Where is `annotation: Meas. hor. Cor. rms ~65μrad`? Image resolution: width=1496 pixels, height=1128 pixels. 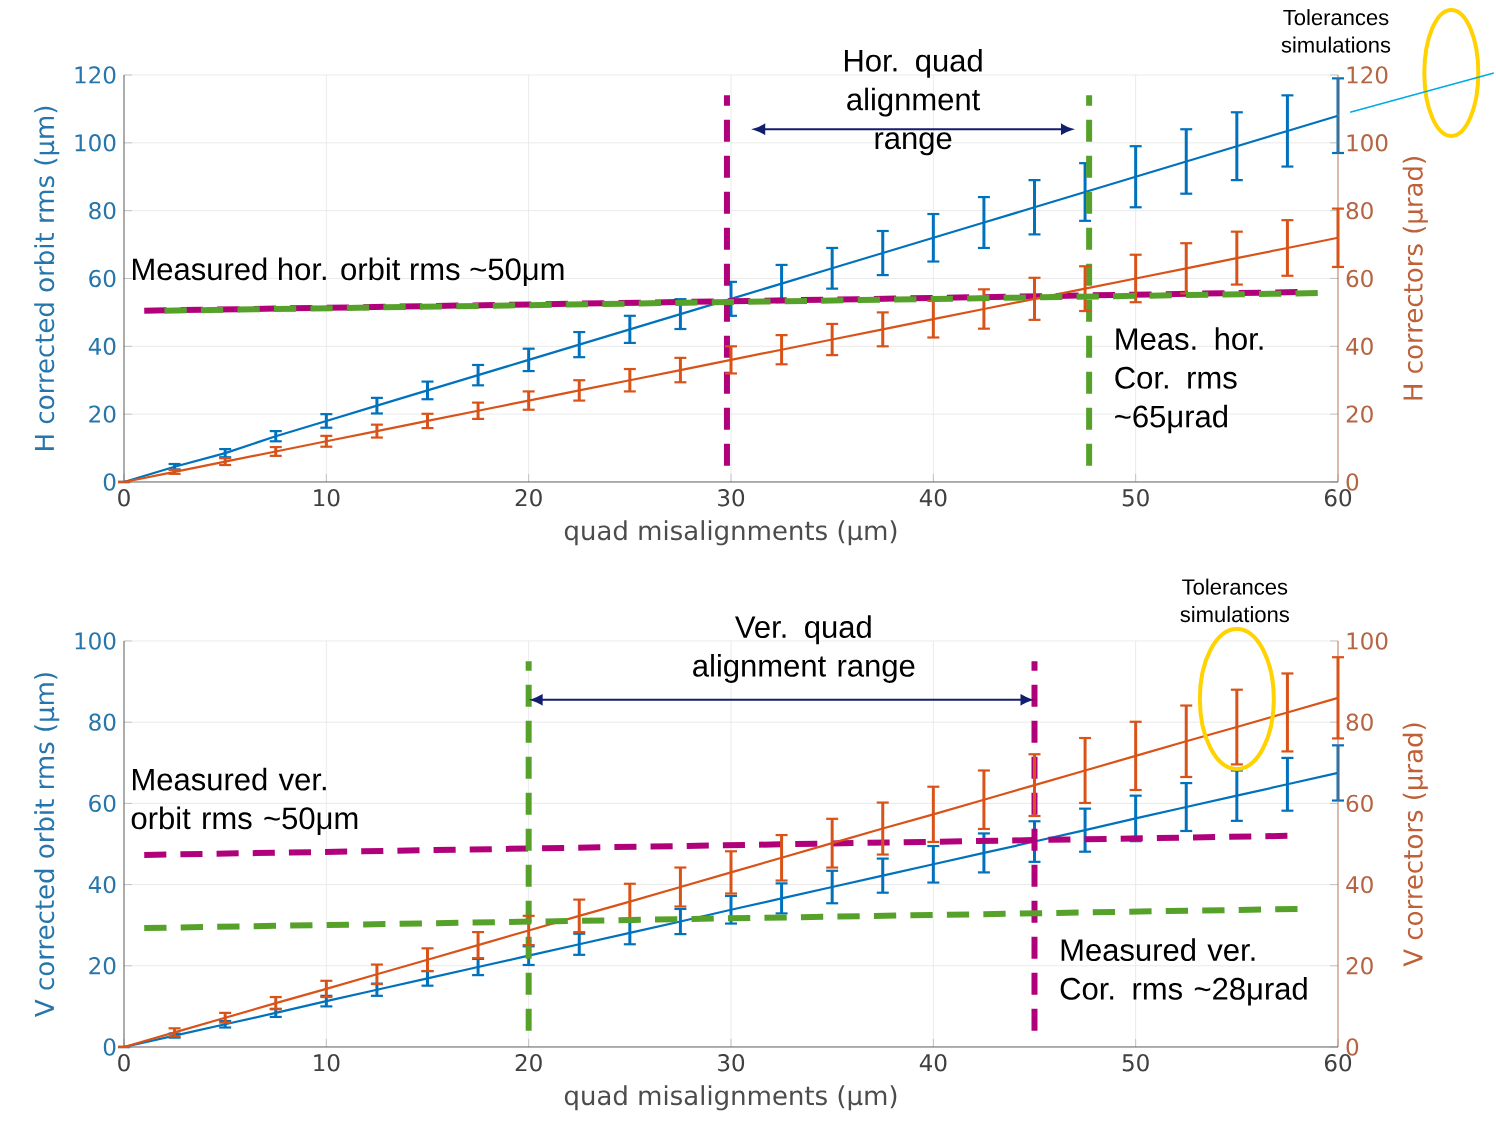 annotation: Meas. hor. Cor. rms ~65μrad is located at coordinates (1189, 380).